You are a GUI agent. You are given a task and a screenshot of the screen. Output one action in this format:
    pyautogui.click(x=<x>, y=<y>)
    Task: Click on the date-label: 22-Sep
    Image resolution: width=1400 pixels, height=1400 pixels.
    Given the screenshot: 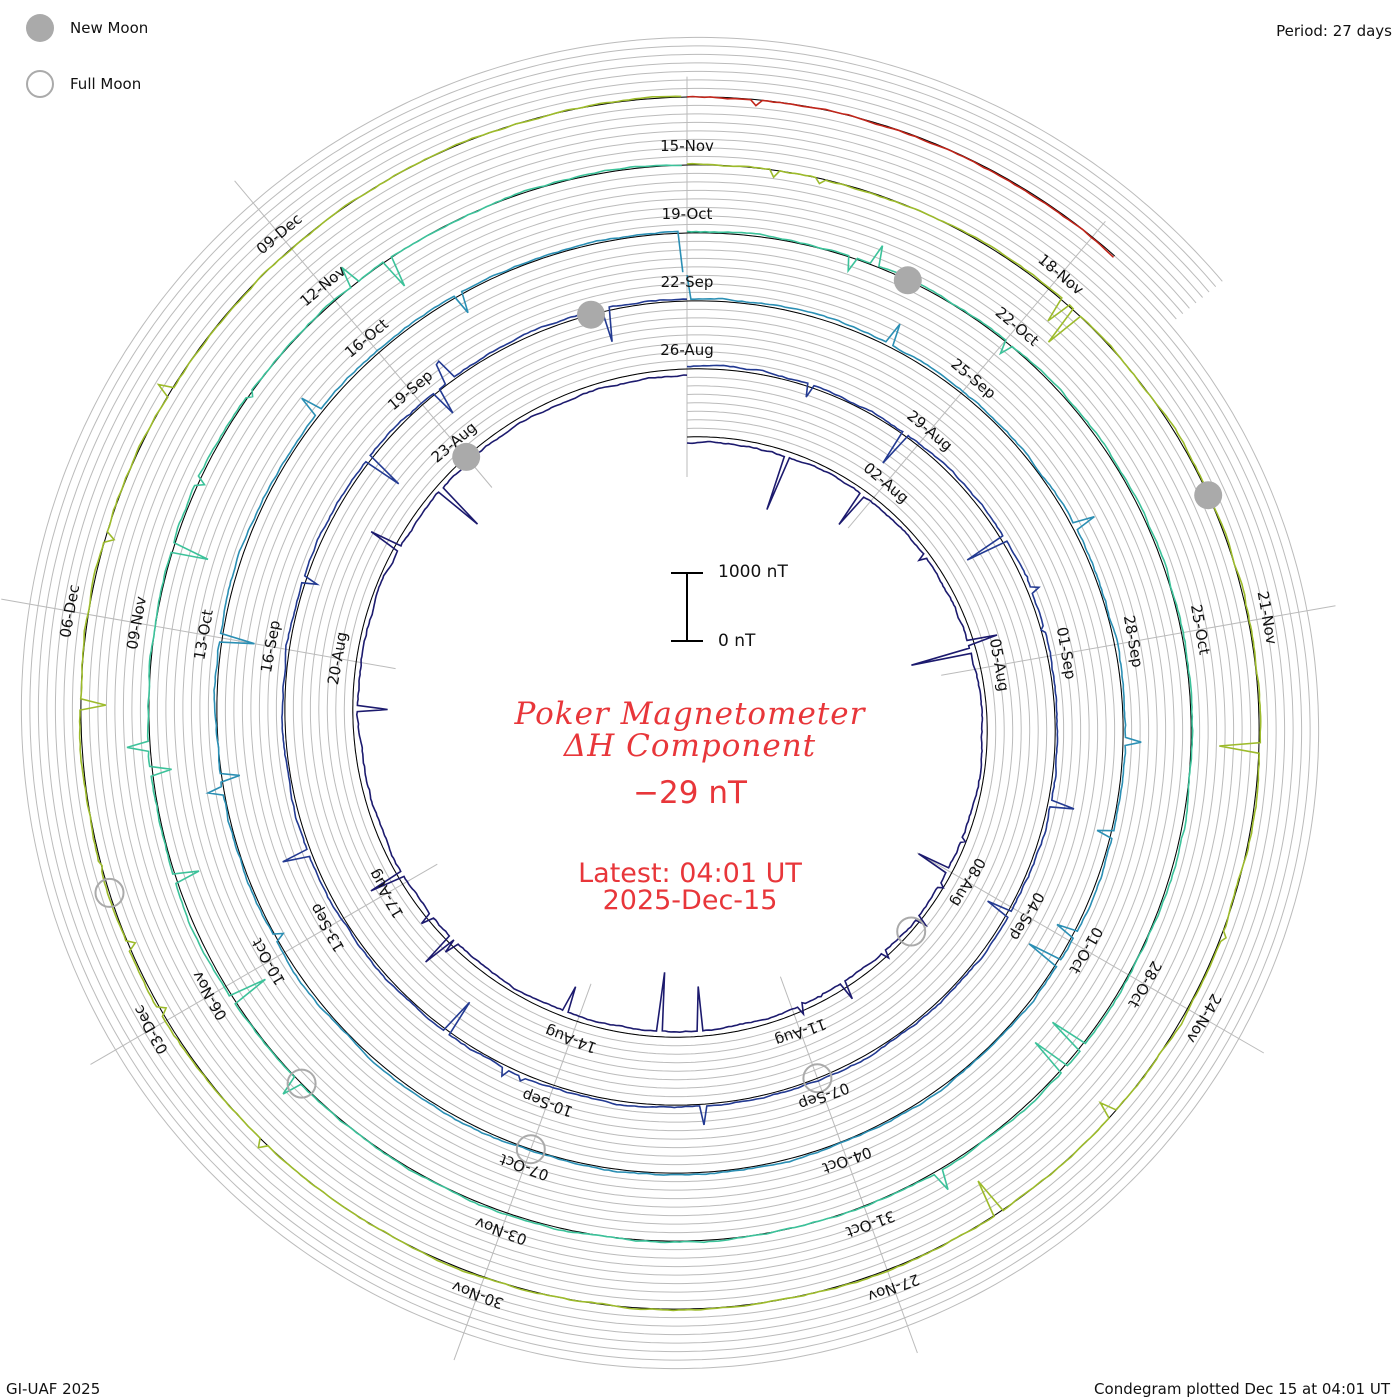 What is the action you would take?
    pyautogui.click(x=687, y=282)
    